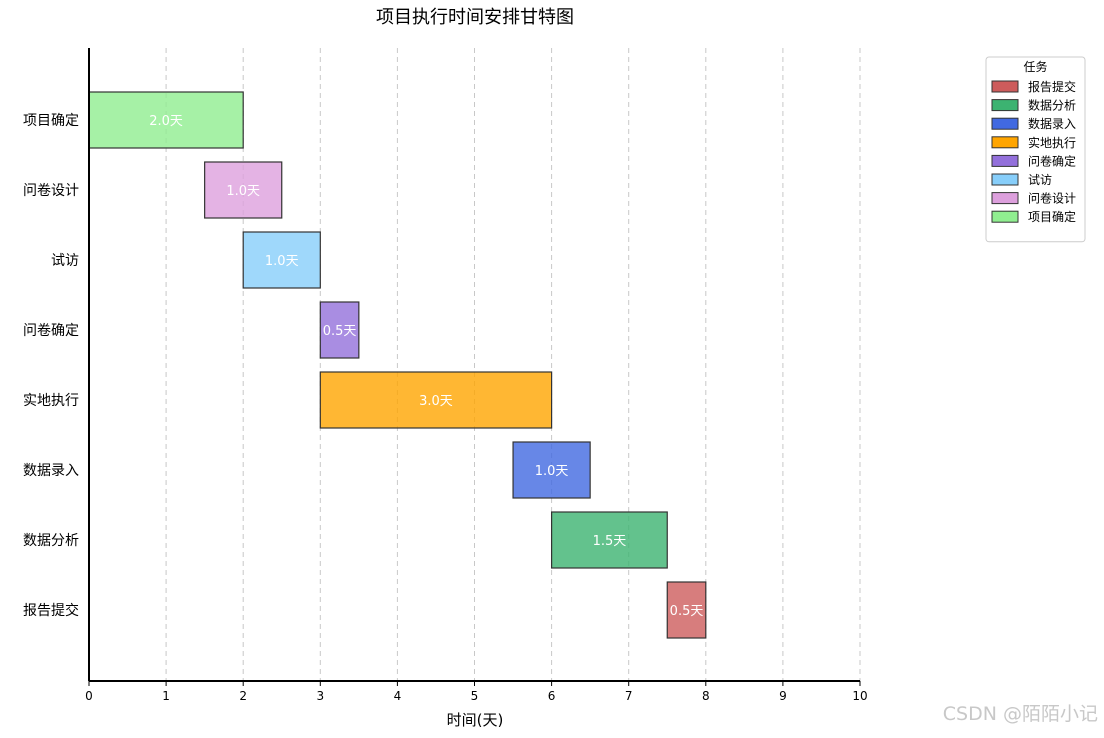 This screenshot has height=738, width=1104. What do you see at coordinates (51, 331) in the screenshot?
I see `y-tick-label: 问卷确定` at bounding box center [51, 331].